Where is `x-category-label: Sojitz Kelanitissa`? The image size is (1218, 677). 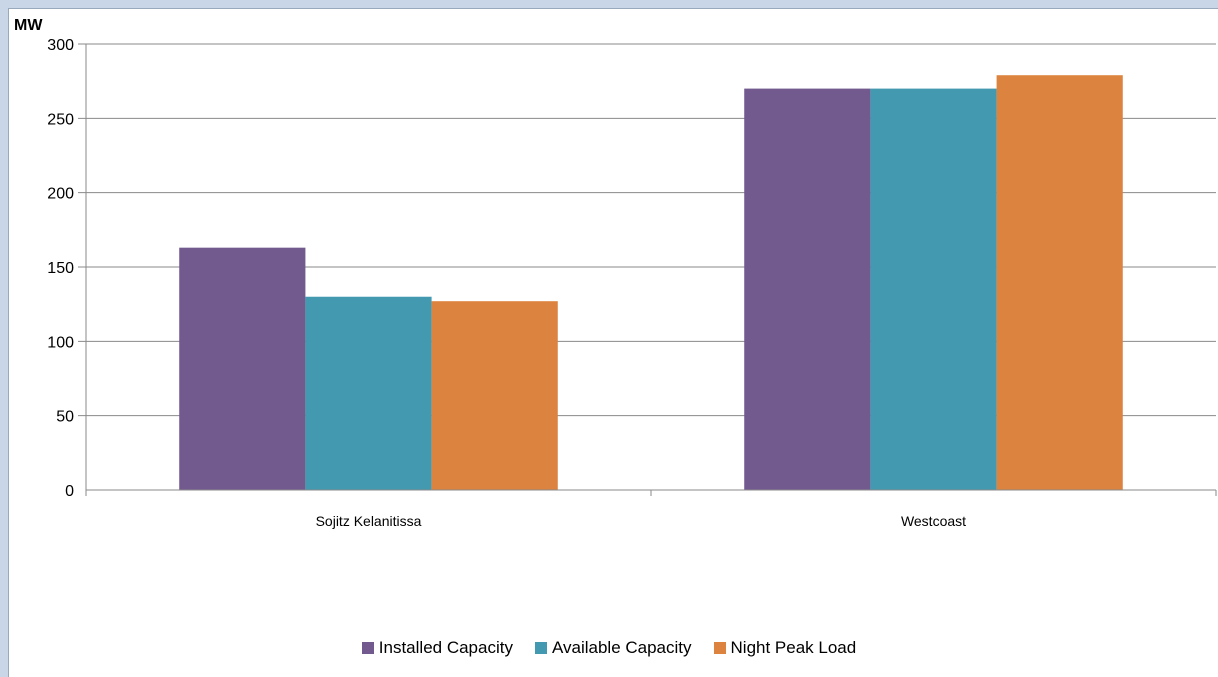 x-category-label: Sojitz Kelanitissa is located at coordinates (369, 521).